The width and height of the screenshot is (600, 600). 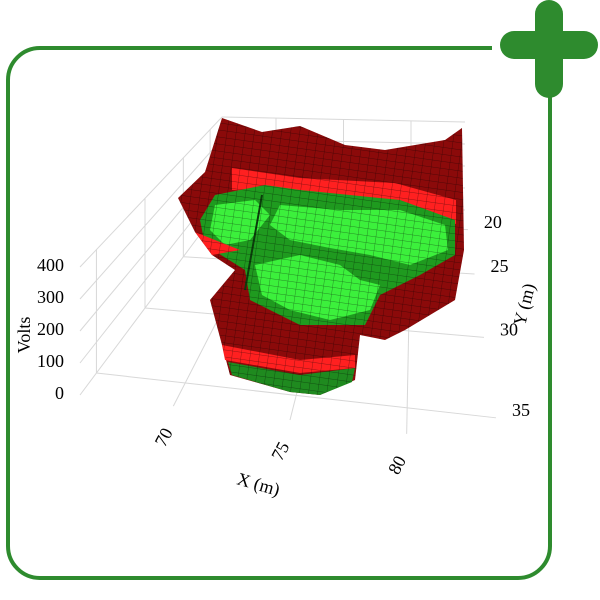 I want to click on z-tick-label: 400, so click(x=50, y=265).